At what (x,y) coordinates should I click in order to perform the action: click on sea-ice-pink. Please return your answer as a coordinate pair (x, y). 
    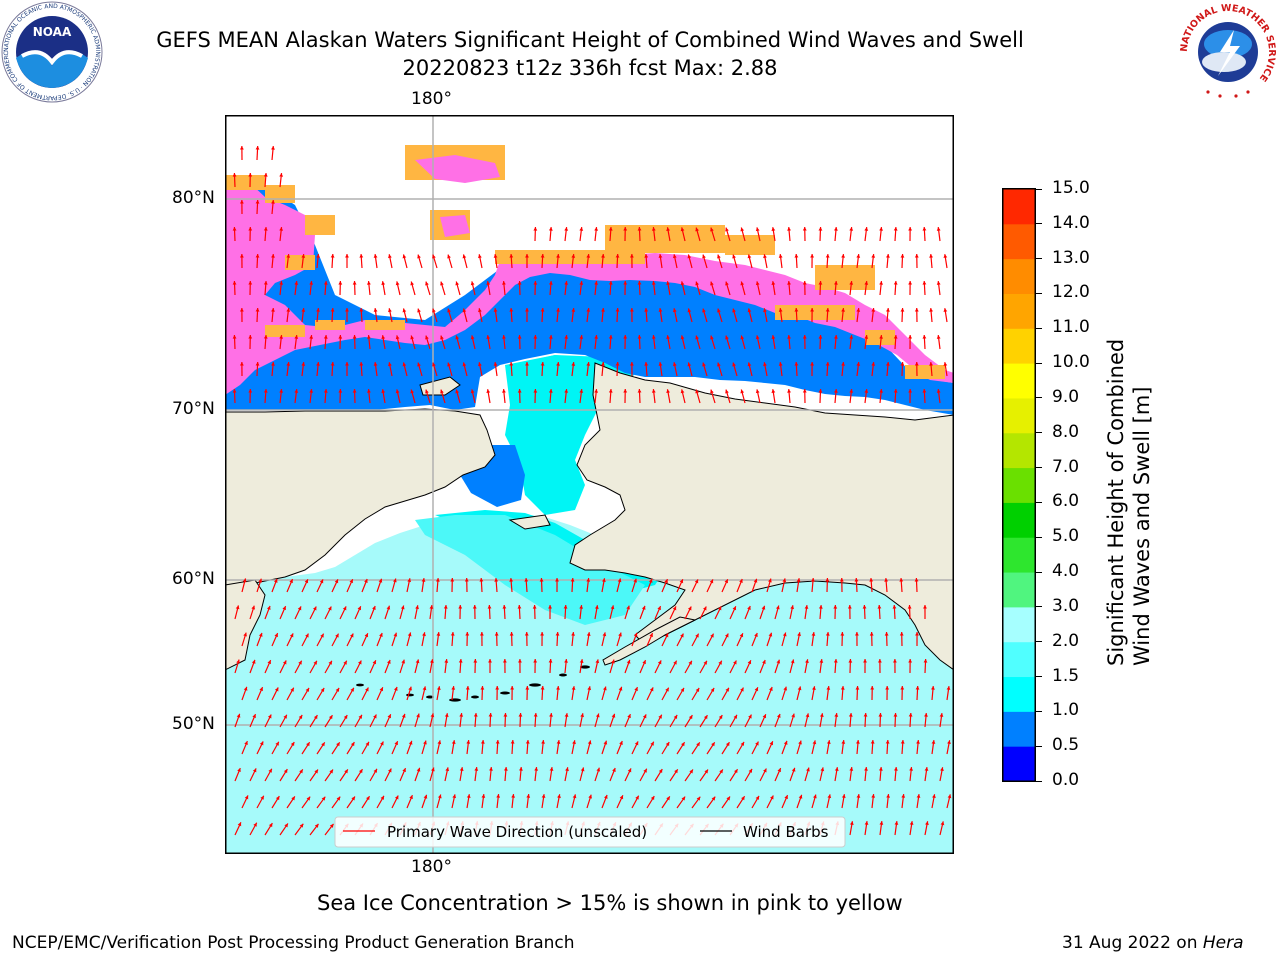
    Looking at the image, I should click on (589, 289).